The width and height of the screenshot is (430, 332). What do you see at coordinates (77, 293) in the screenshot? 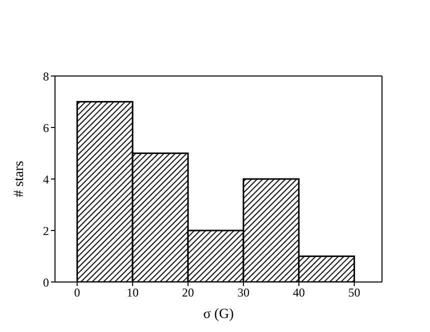
I see `x-tick-label: 0` at bounding box center [77, 293].